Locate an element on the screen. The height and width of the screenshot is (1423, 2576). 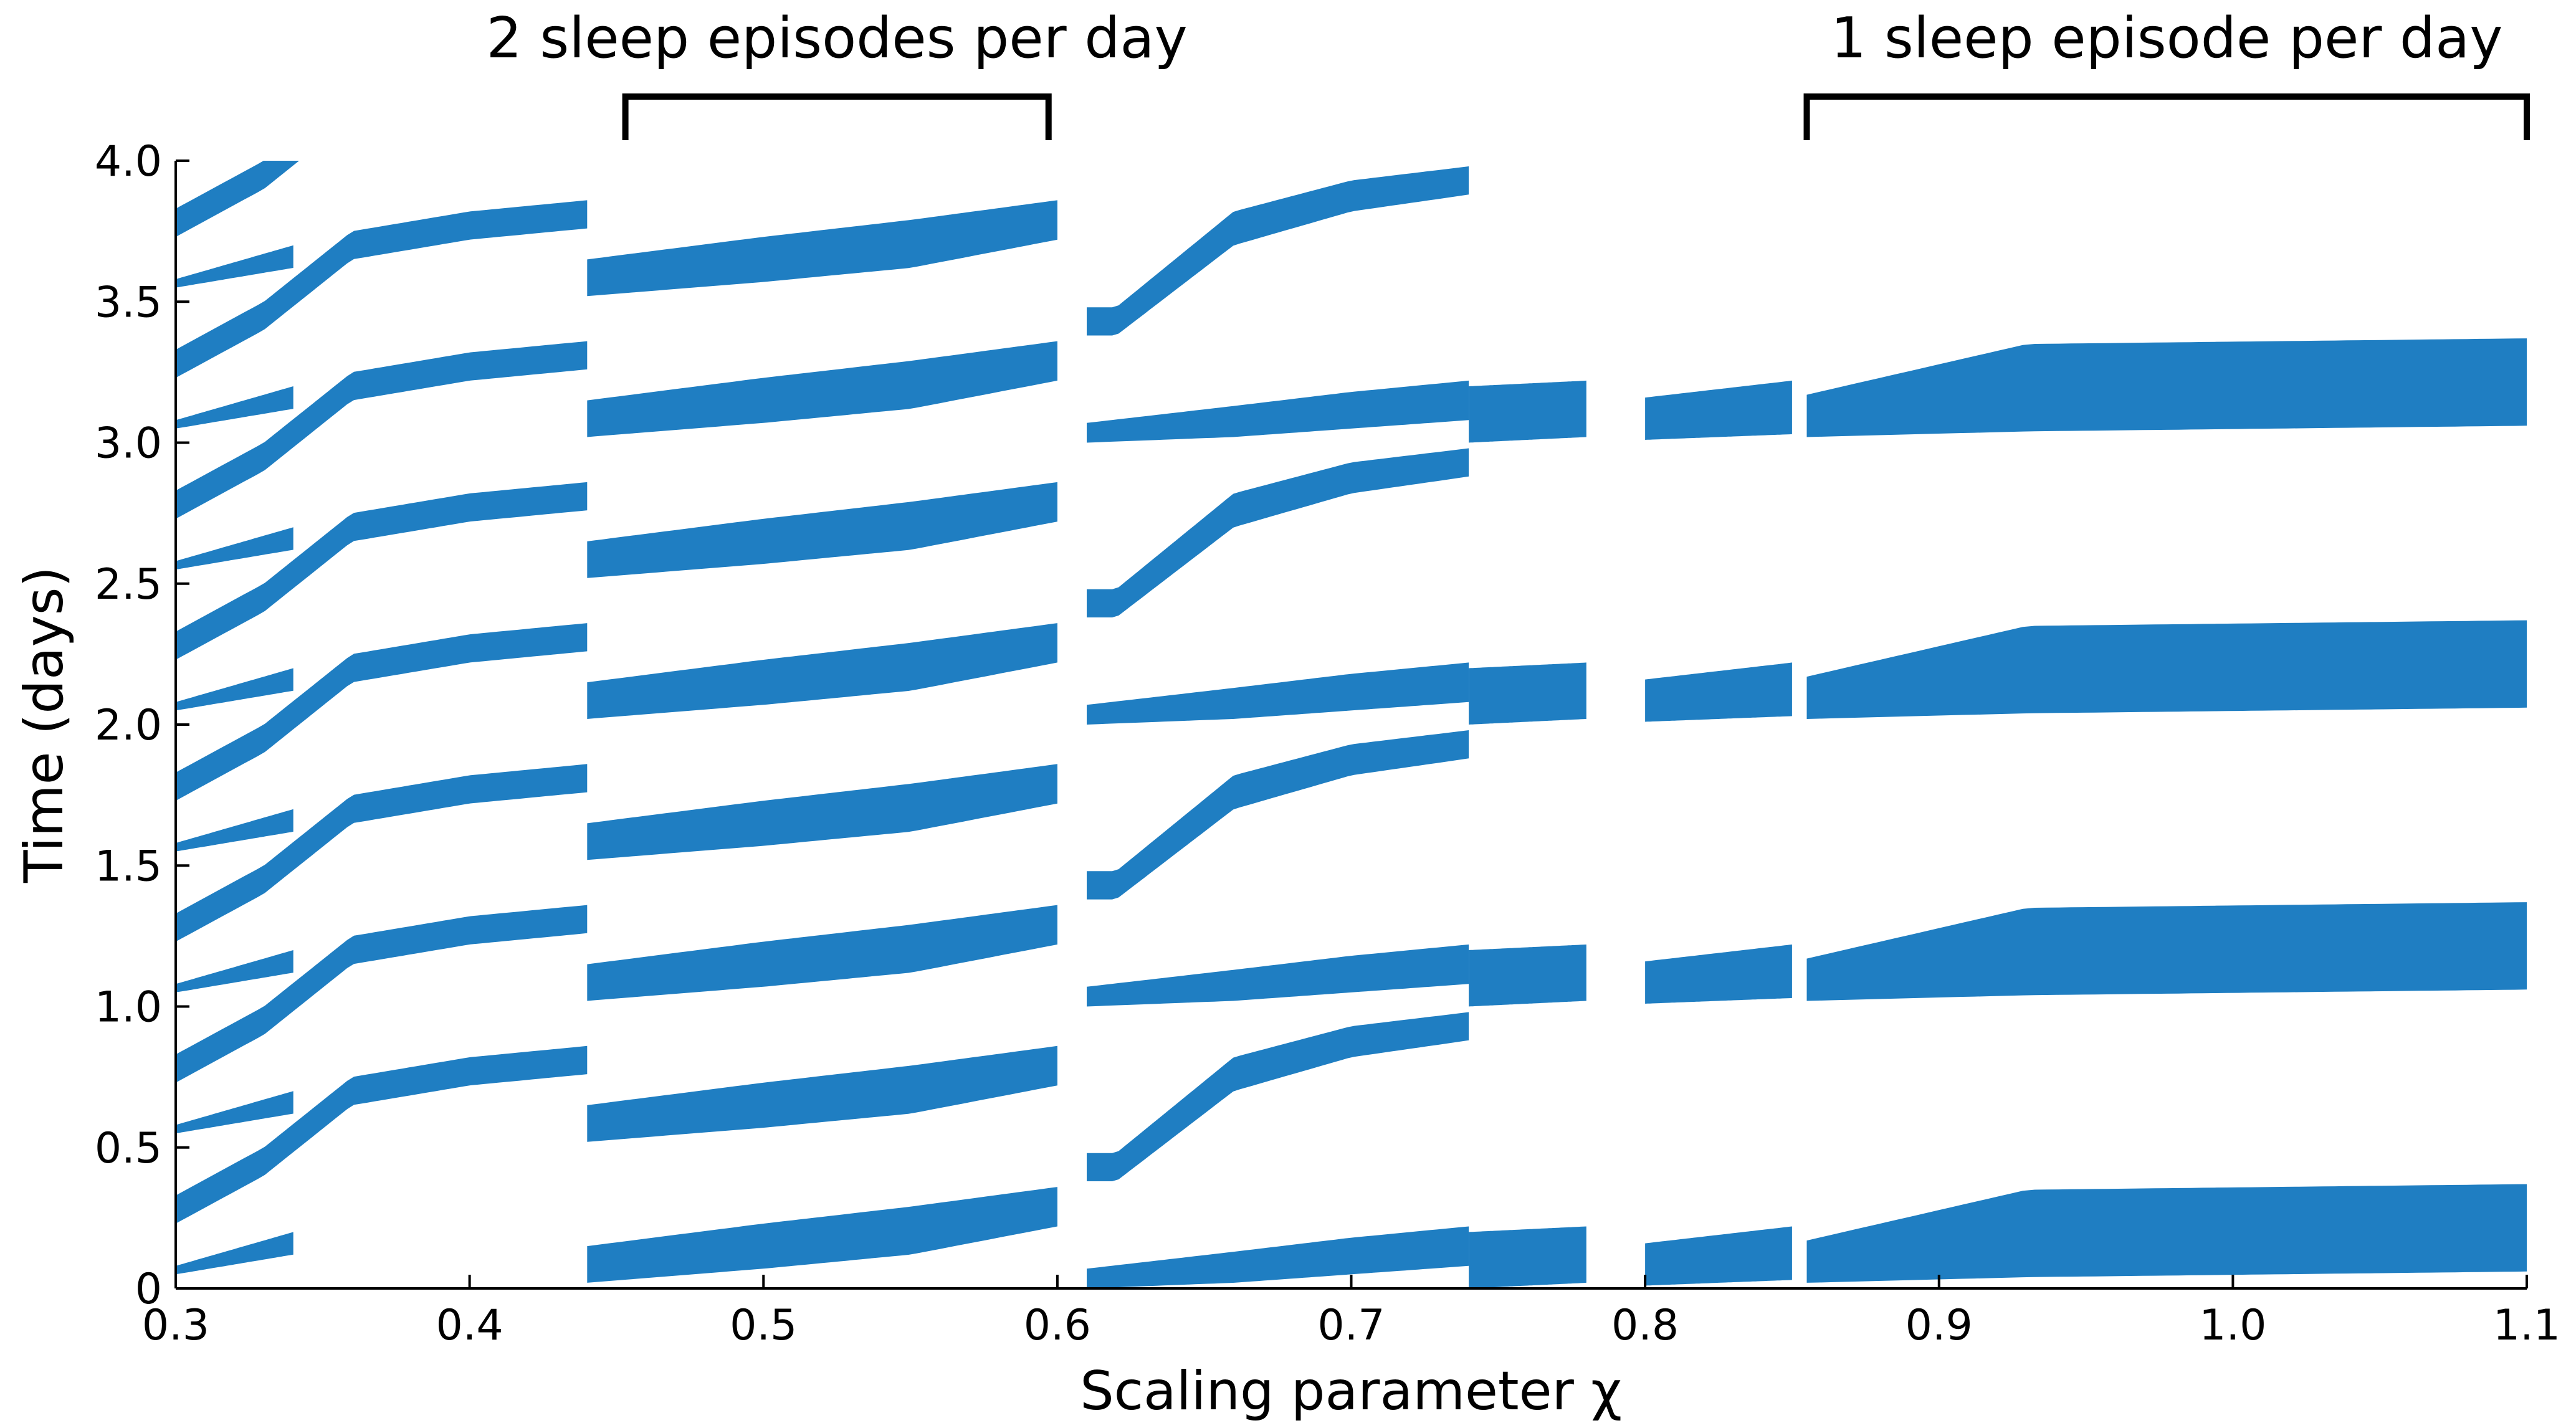
y-tick-label: 0 is located at coordinates (148, 1289).